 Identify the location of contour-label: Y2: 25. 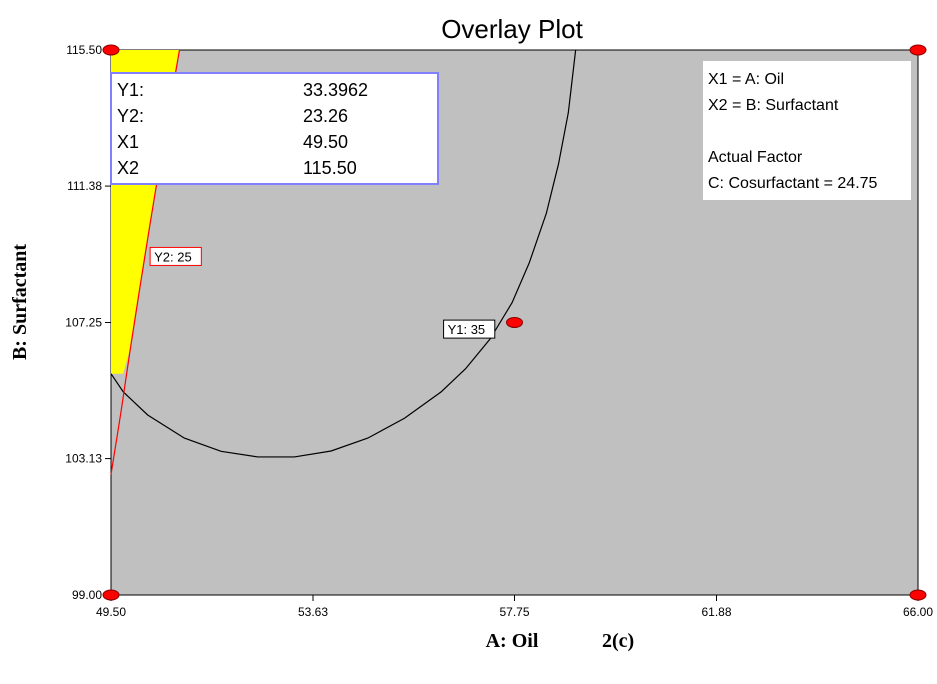
(173, 256).